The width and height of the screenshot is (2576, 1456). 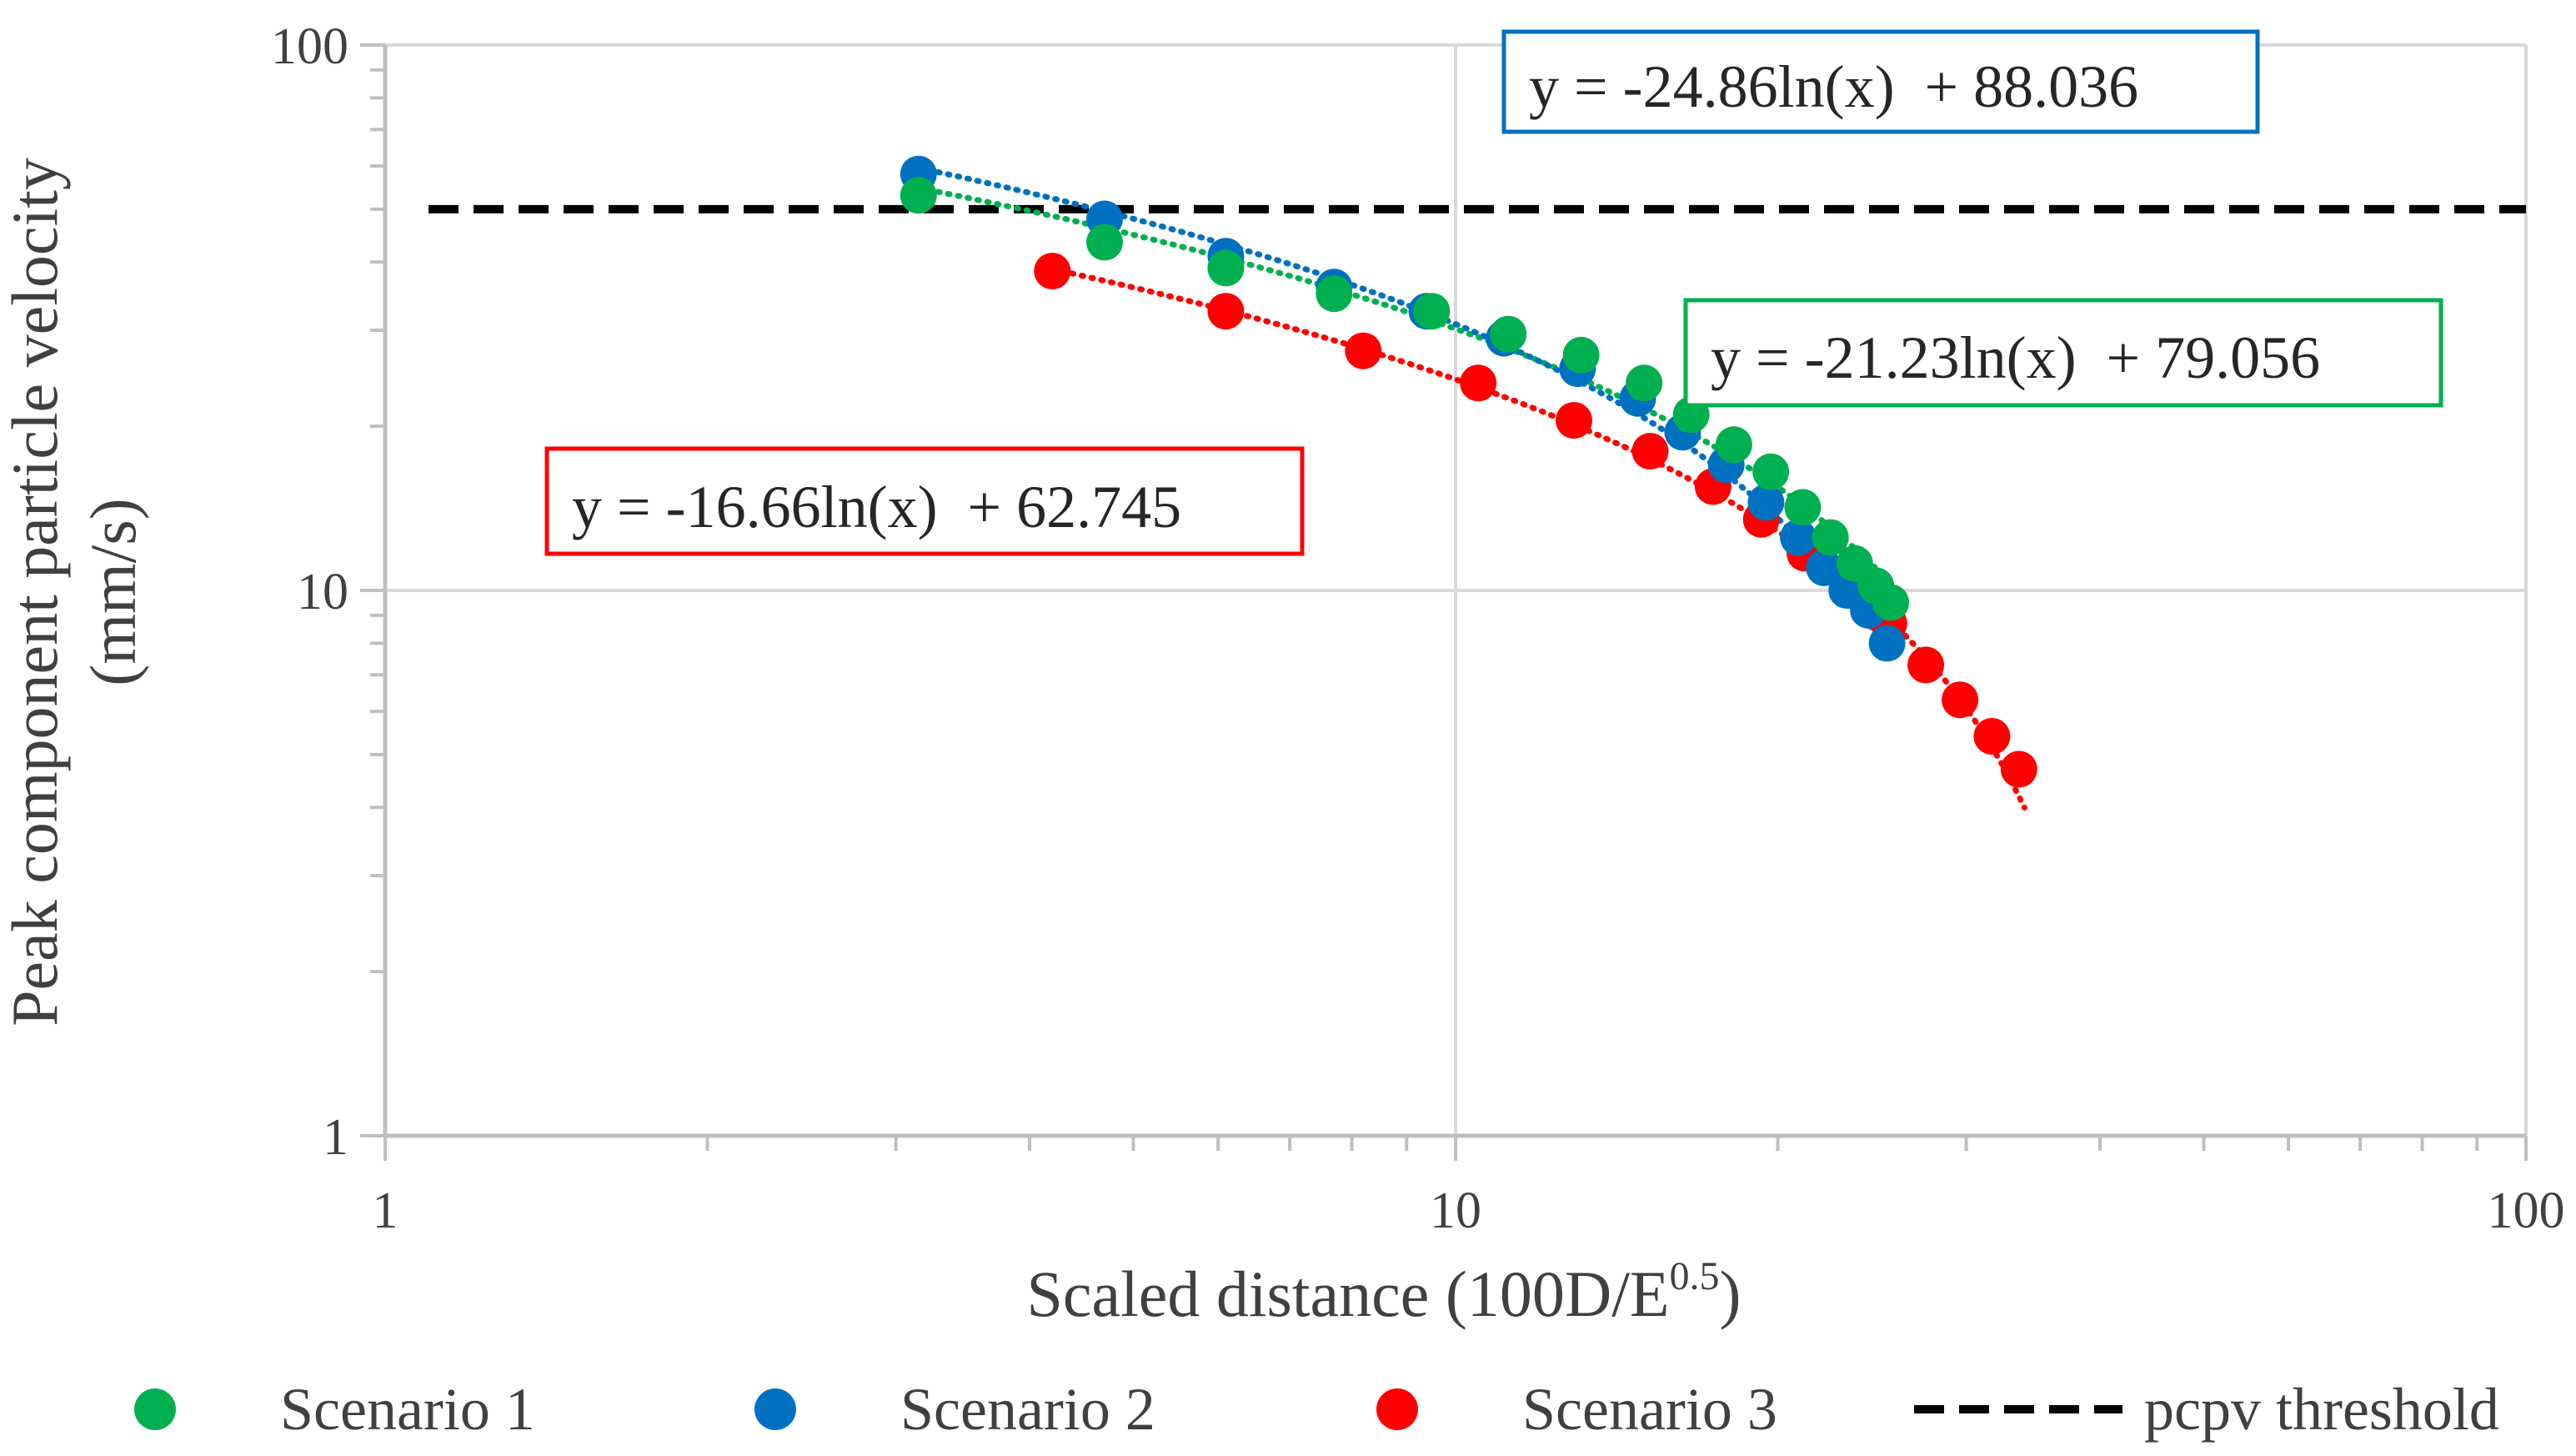 What do you see at coordinates (2015, 357) in the screenshot?
I see `equation-scenario-1: y = -21.23ln(x) + 79.056` at bounding box center [2015, 357].